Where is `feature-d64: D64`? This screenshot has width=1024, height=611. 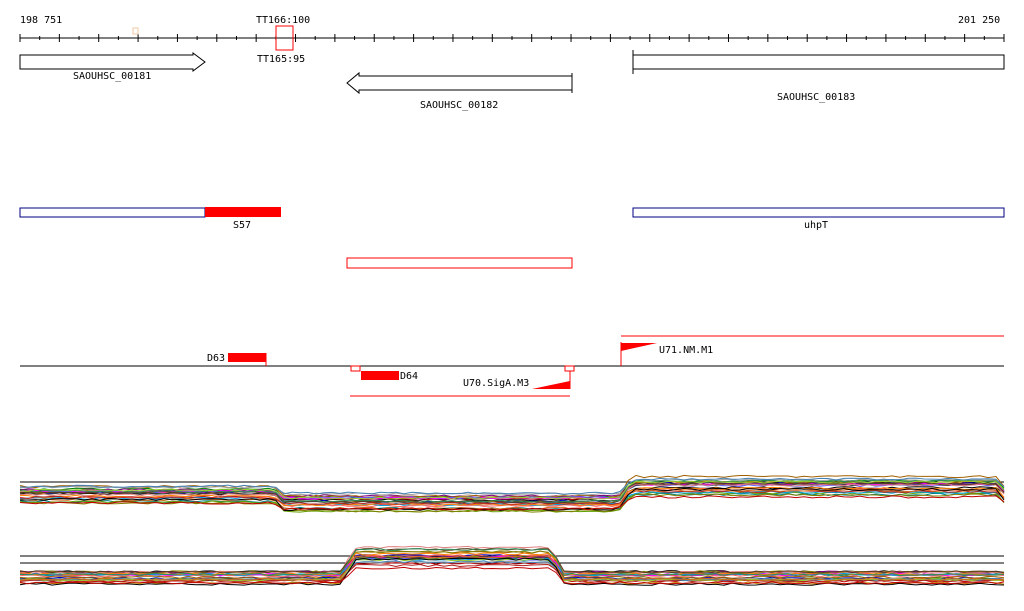
feature-d64: D64 is located at coordinates (384, 373).